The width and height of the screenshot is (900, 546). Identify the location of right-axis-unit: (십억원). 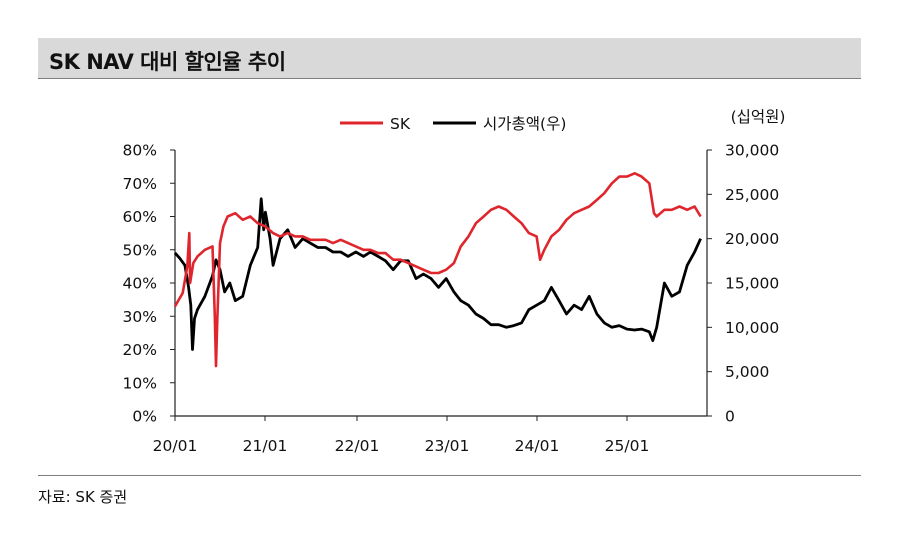
(758, 117).